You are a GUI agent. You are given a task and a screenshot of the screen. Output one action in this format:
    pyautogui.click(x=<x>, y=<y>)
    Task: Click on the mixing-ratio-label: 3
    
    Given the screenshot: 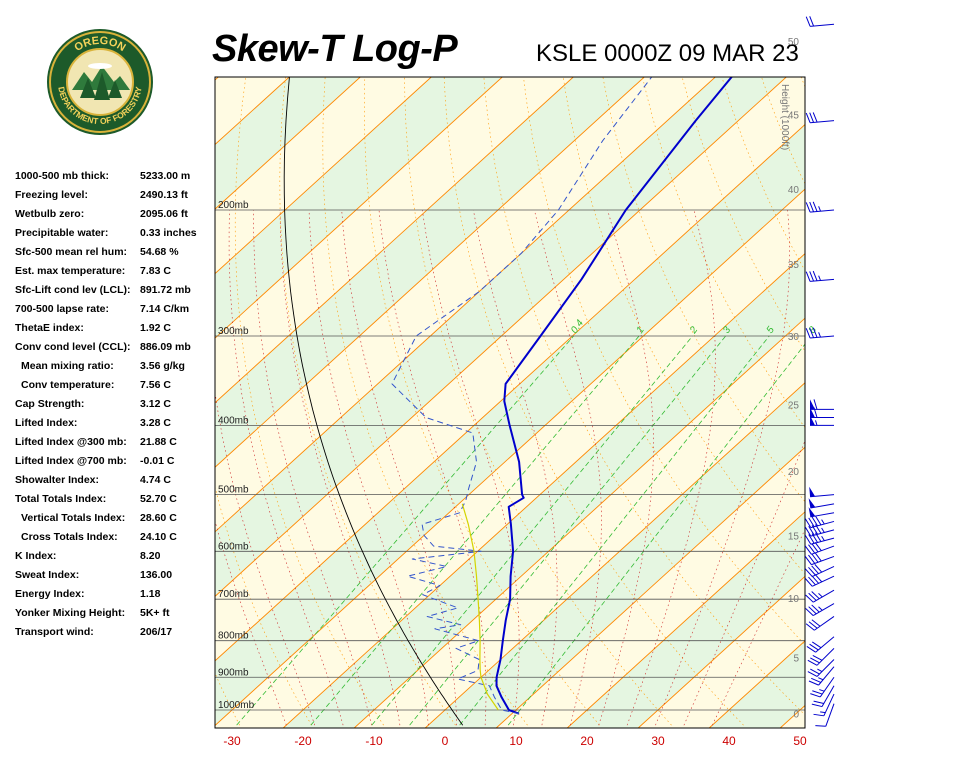 What is the action you would take?
    pyautogui.click(x=727, y=329)
    